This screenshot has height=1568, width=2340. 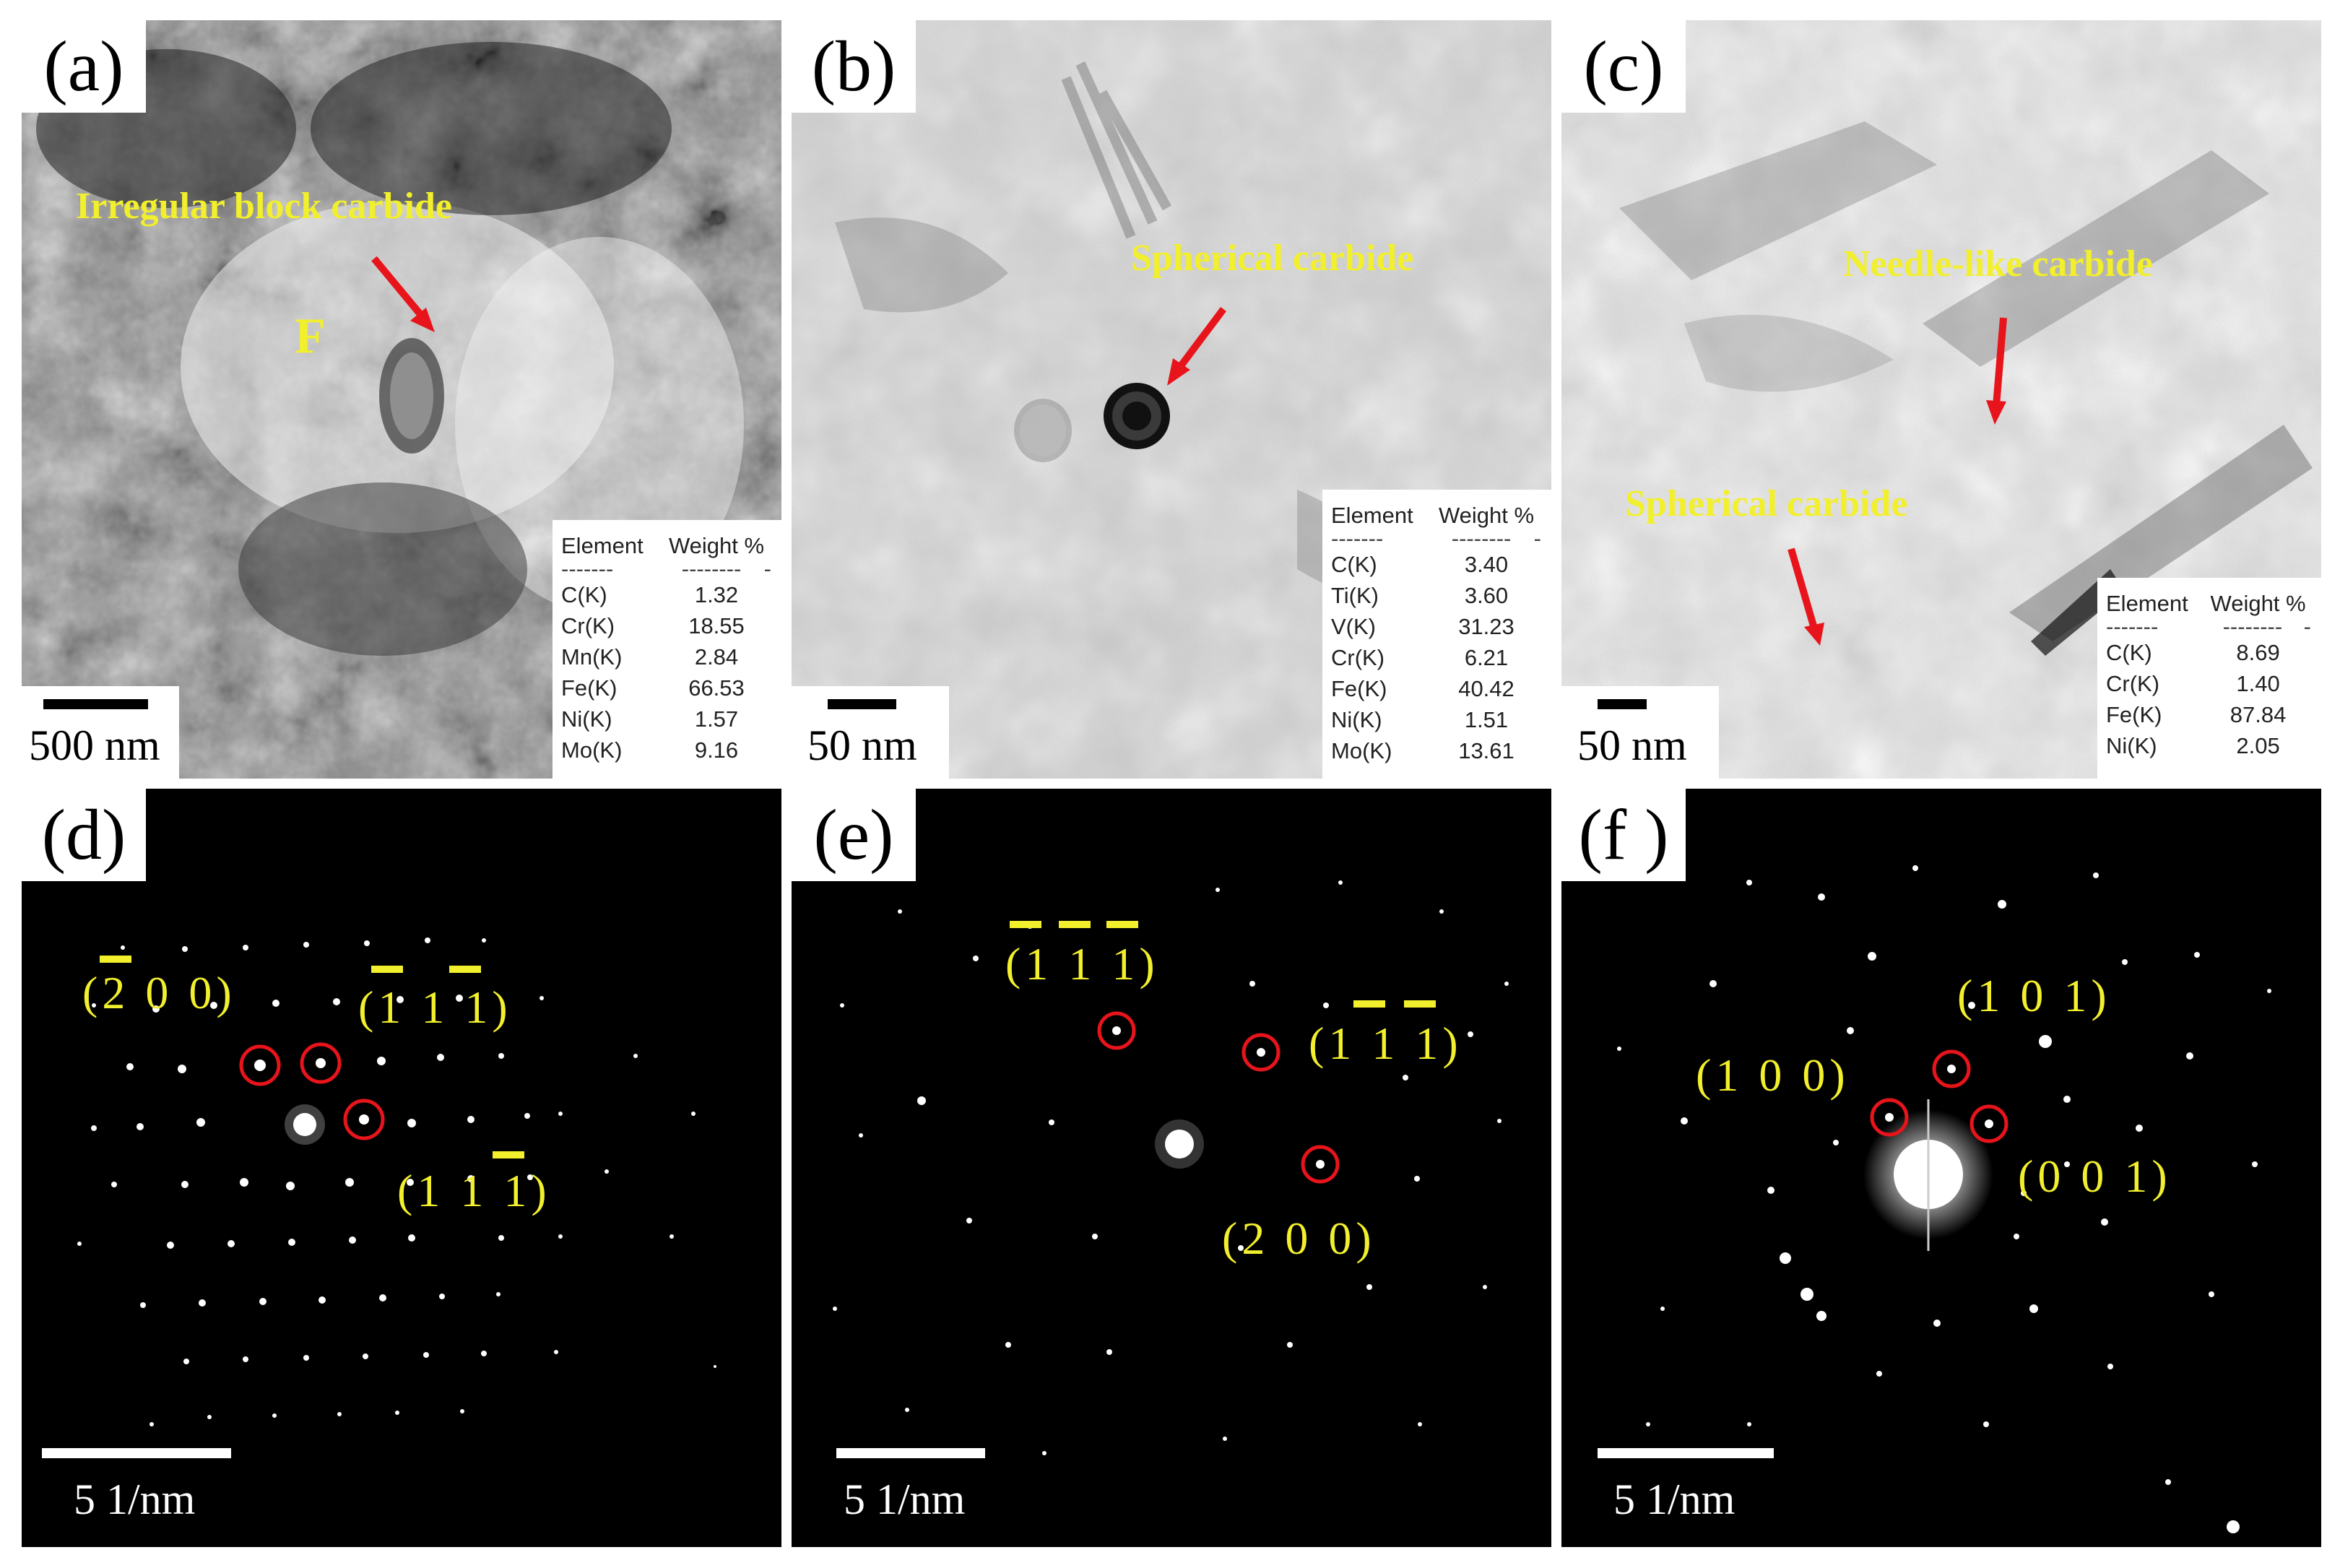 I want to click on wt: 1.32, so click(x=716, y=594).